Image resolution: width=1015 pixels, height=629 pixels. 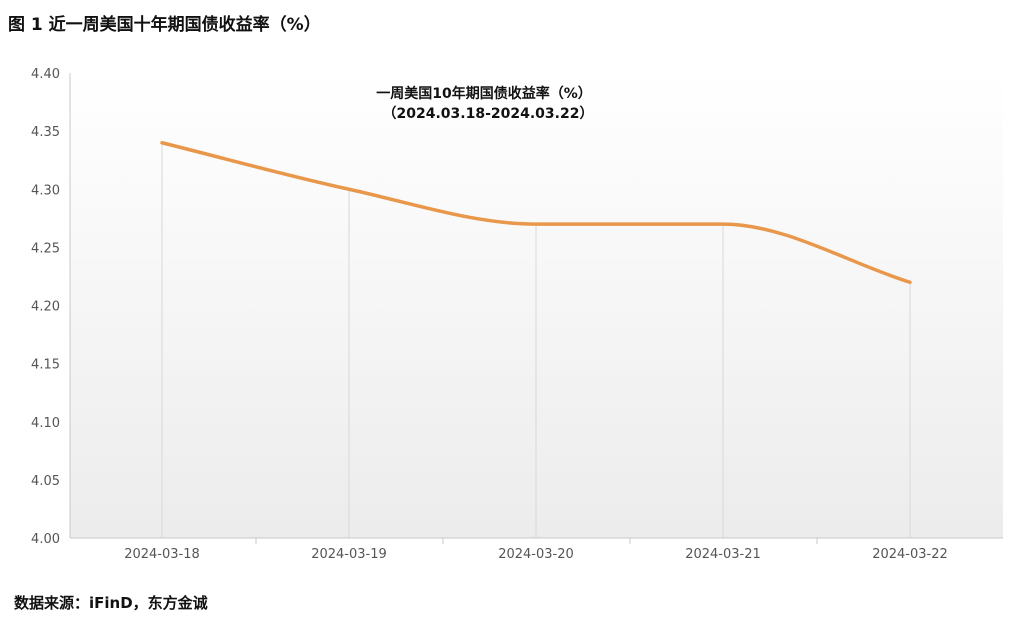 I want to click on x-tick-label: 2024-03-20, so click(x=536, y=554).